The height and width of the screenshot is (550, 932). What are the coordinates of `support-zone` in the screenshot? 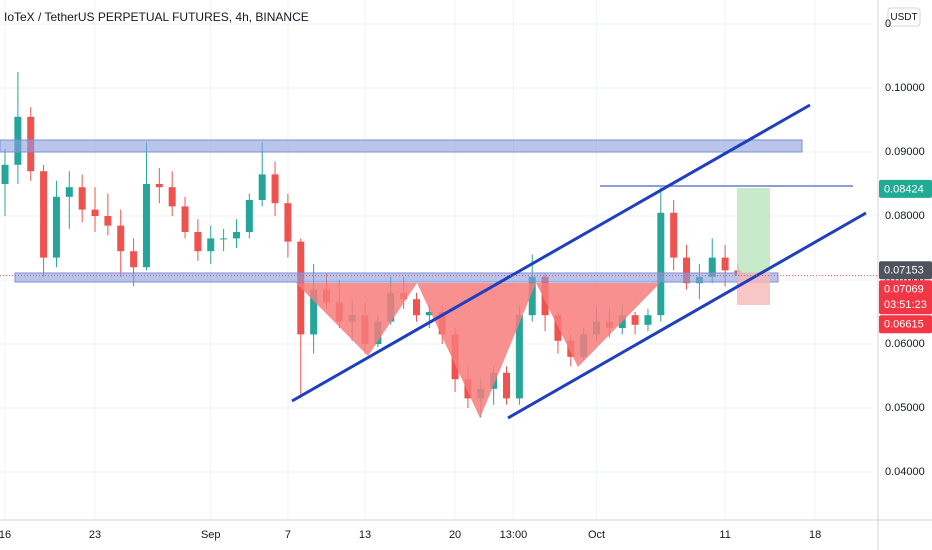 It's located at (396, 277).